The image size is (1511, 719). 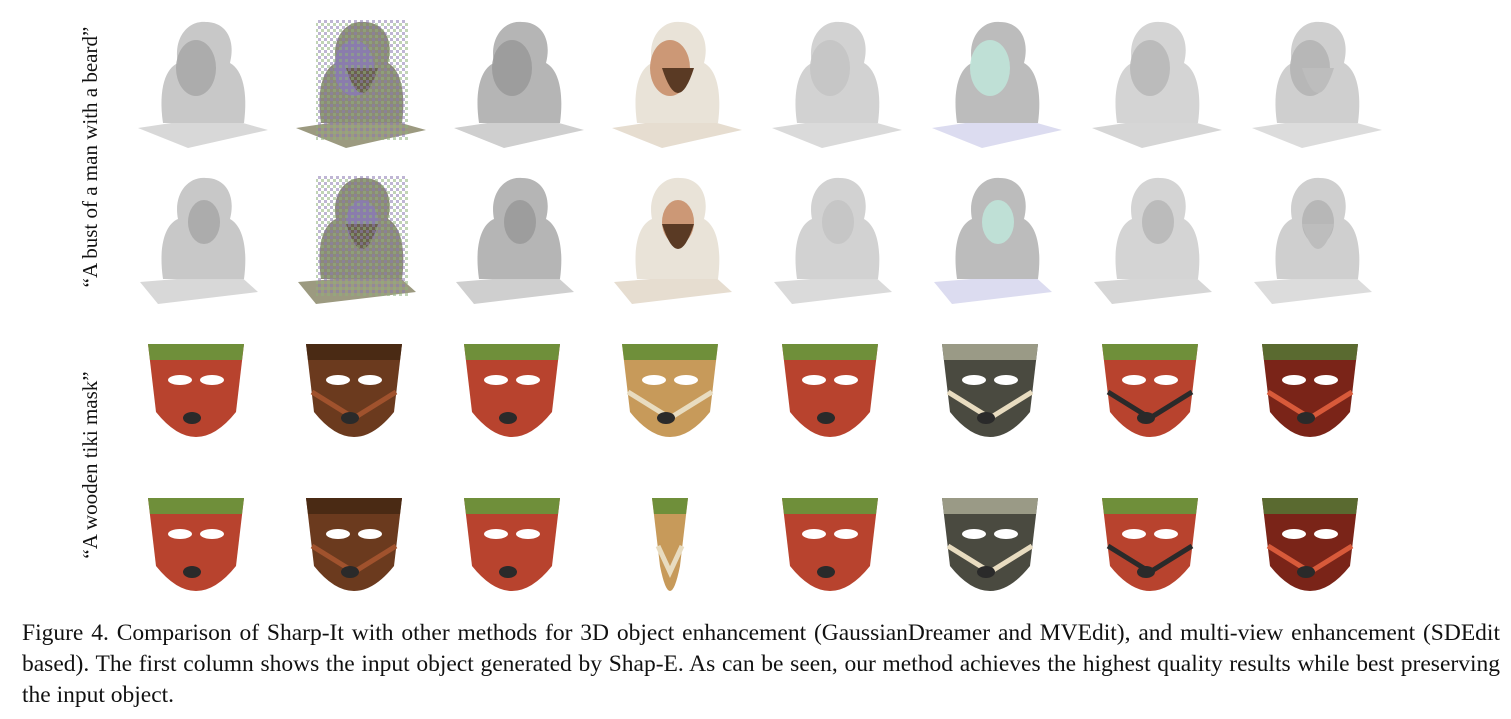 What do you see at coordinates (990, 397) in the screenshot?
I see `tiki-thumbnail-r3-c6` at bounding box center [990, 397].